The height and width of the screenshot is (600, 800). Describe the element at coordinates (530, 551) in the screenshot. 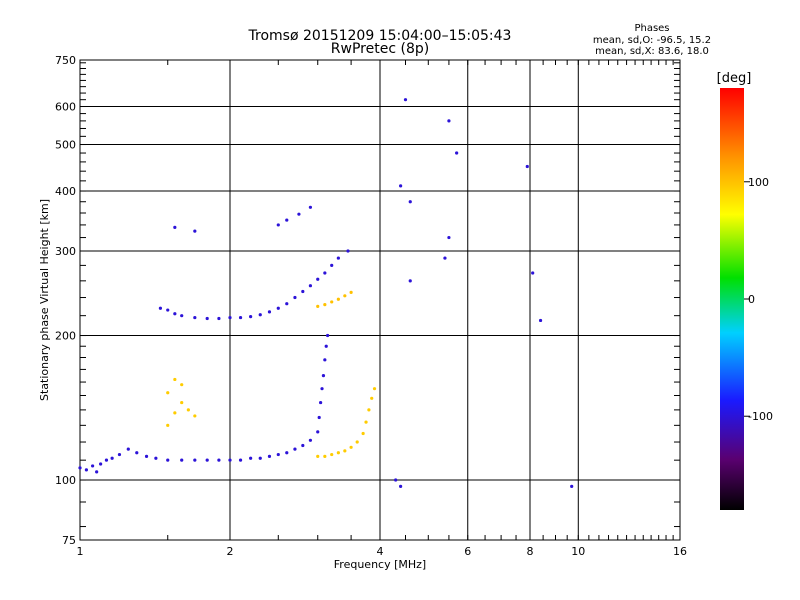

I see `x-tick-label: 8` at that location.